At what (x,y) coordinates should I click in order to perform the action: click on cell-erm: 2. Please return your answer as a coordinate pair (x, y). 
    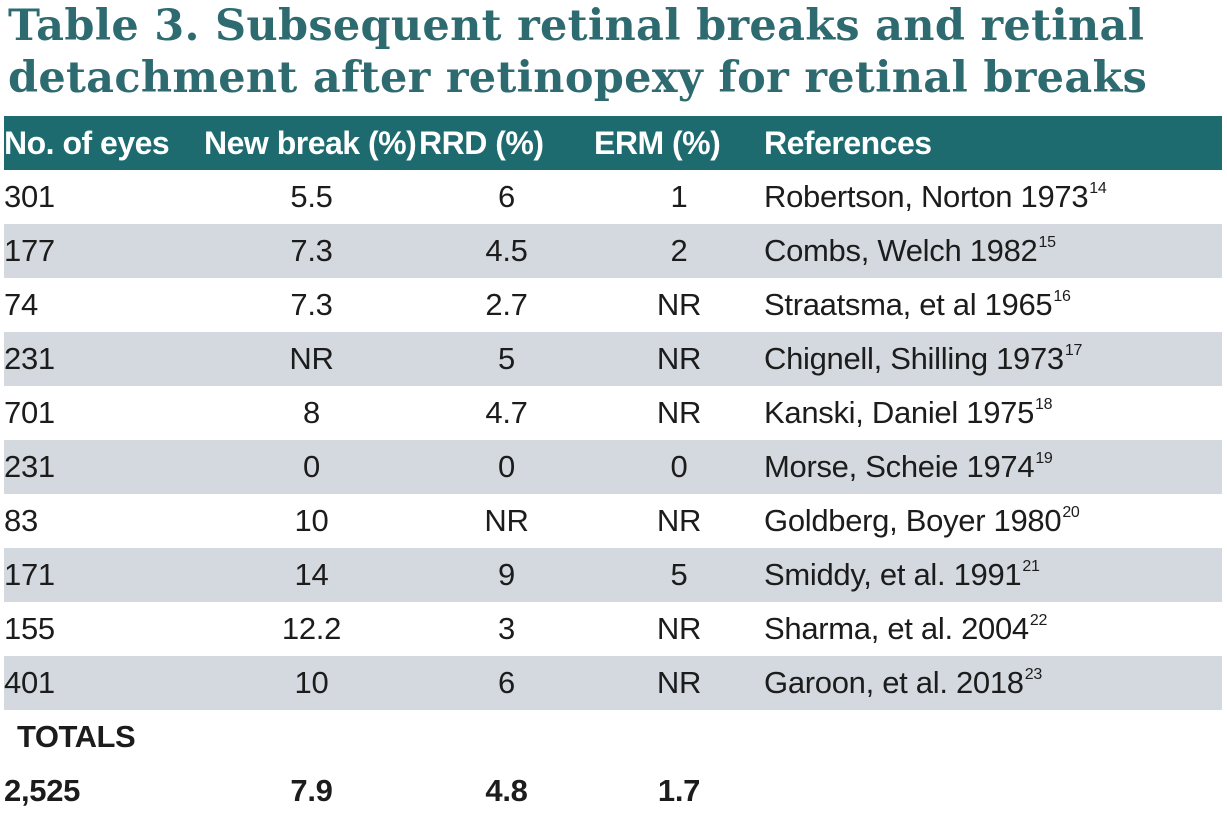
    Looking at the image, I should click on (679, 250).